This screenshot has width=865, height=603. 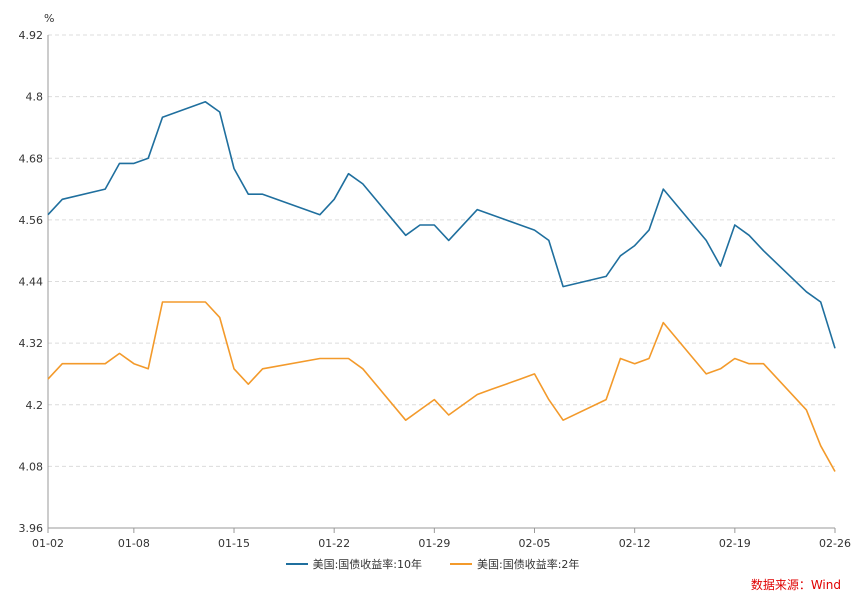 What do you see at coordinates (635, 543) in the screenshot?
I see `x-tick-label: 02-12` at bounding box center [635, 543].